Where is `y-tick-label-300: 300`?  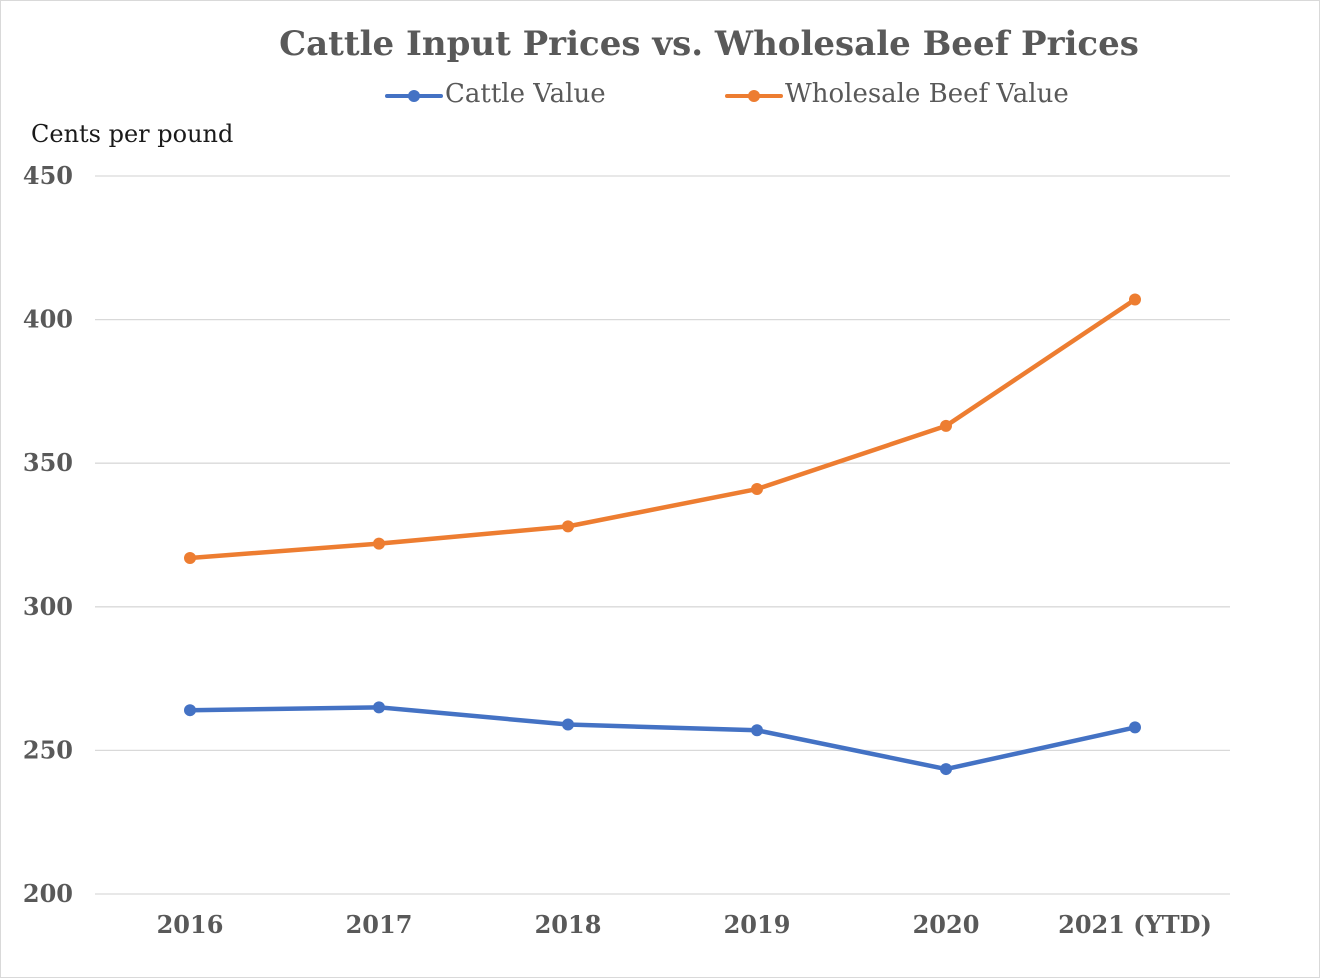 y-tick-label-300: 300 is located at coordinates (48, 606).